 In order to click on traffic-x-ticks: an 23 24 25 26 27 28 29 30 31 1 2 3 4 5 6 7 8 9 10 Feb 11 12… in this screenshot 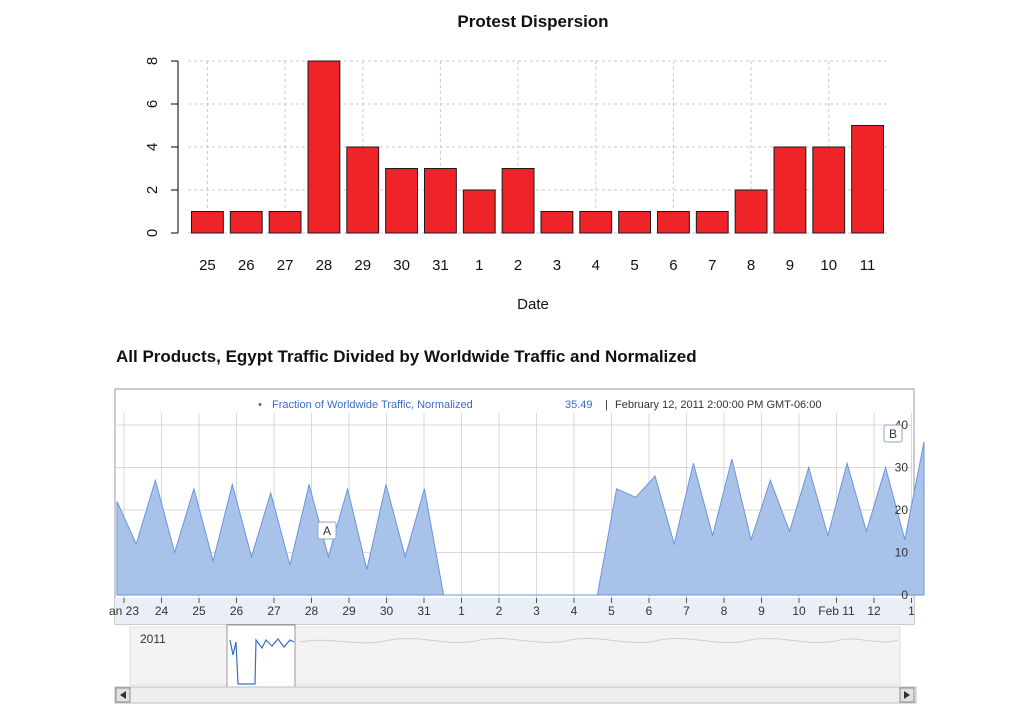, I will do `click(512, 608)`.